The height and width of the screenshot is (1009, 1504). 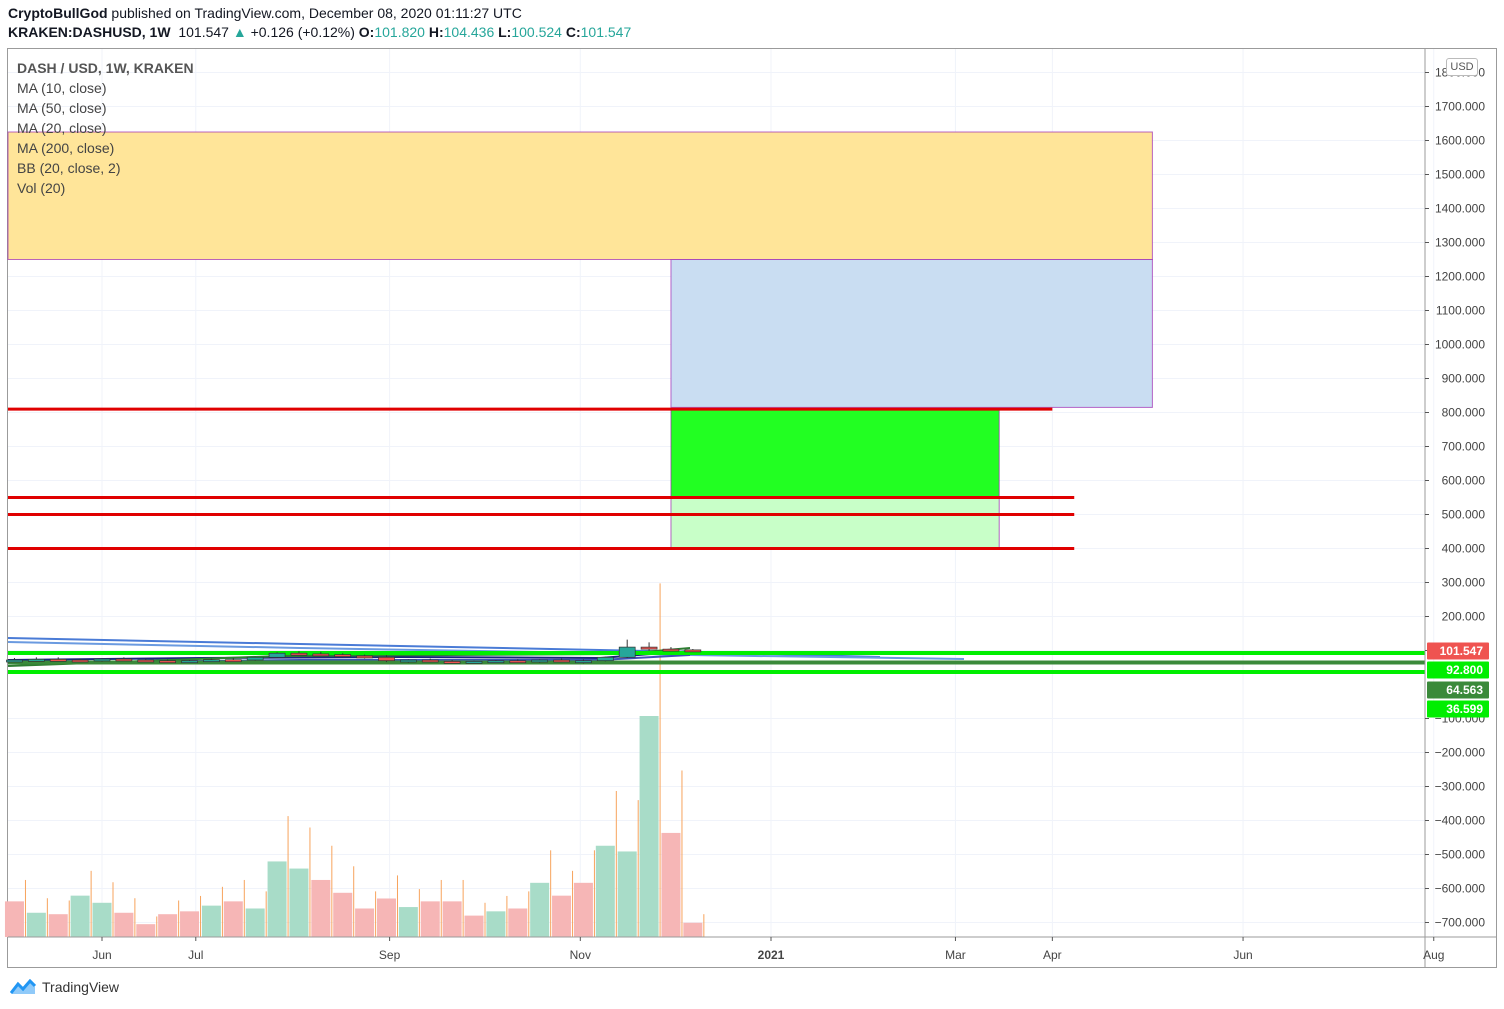 I want to click on y-tick-label: 900.000, so click(x=1464, y=379).